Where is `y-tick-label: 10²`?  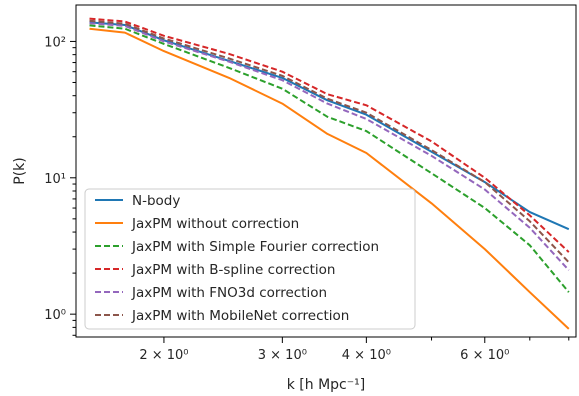
y-tick-label: 10² is located at coordinates (55, 42).